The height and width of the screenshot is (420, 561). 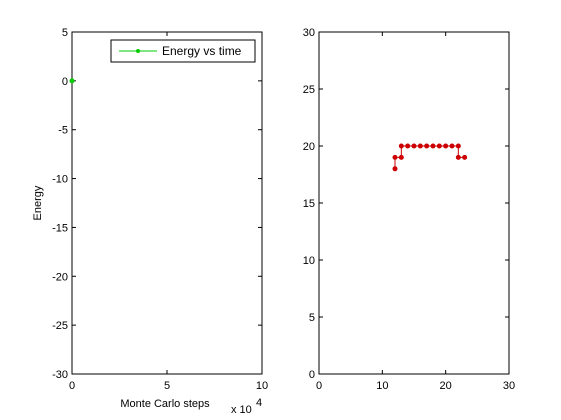 What do you see at coordinates (38, 202) in the screenshot?
I see `y-axis-label: Energy` at bounding box center [38, 202].